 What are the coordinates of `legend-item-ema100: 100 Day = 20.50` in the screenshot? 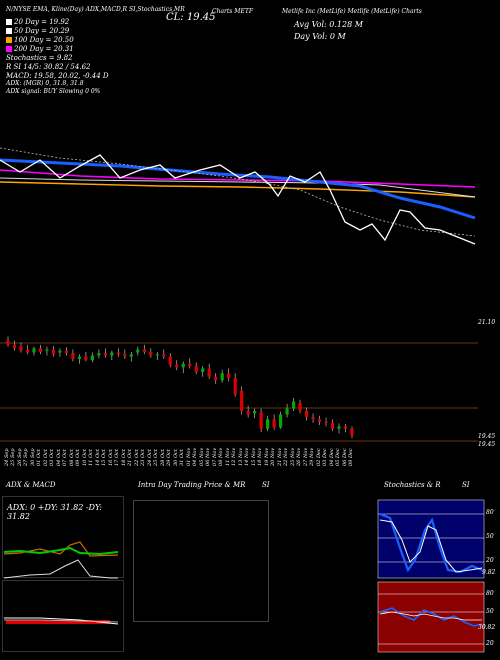 It's located at (57, 40).